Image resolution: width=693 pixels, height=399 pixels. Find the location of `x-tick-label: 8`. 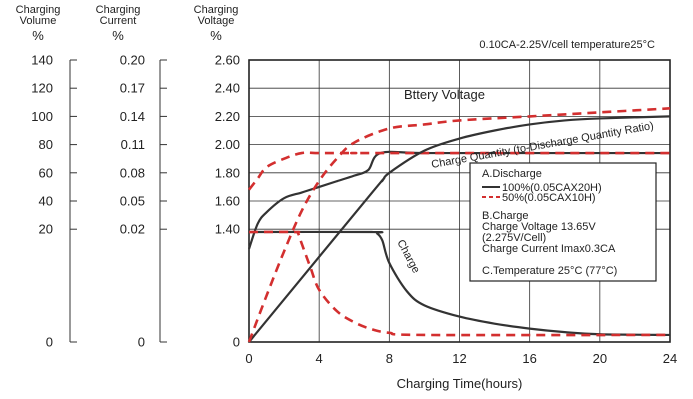

x-tick-label: 8 is located at coordinates (389, 358).